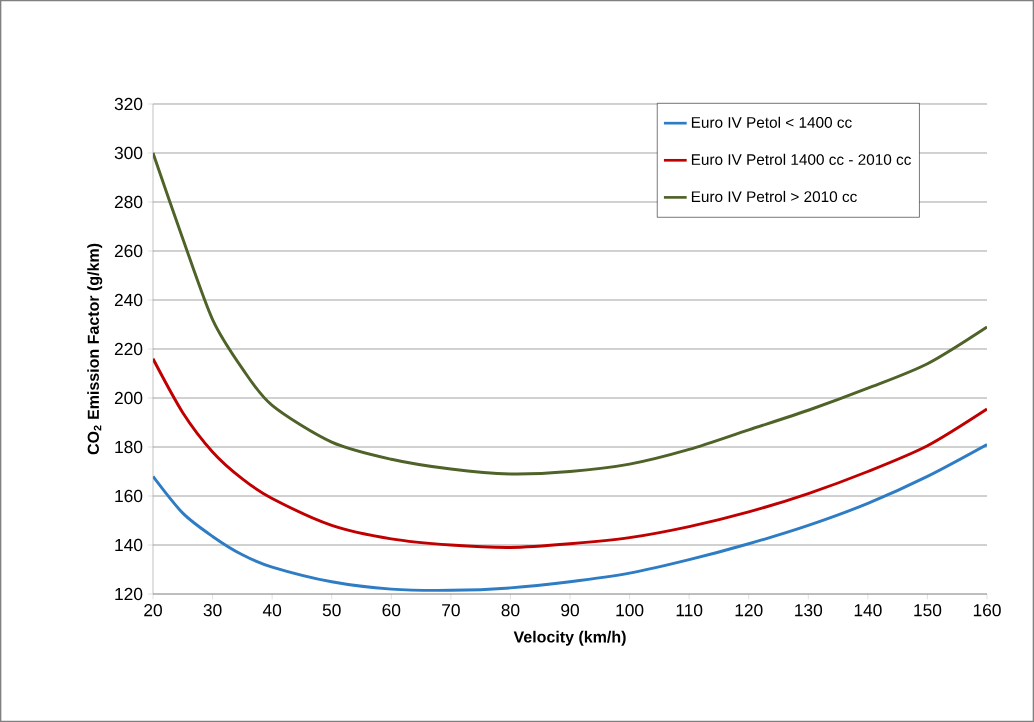  I want to click on legend-label: Euro IV Petrol 1400 cc - 2010 cc, so click(801, 159).